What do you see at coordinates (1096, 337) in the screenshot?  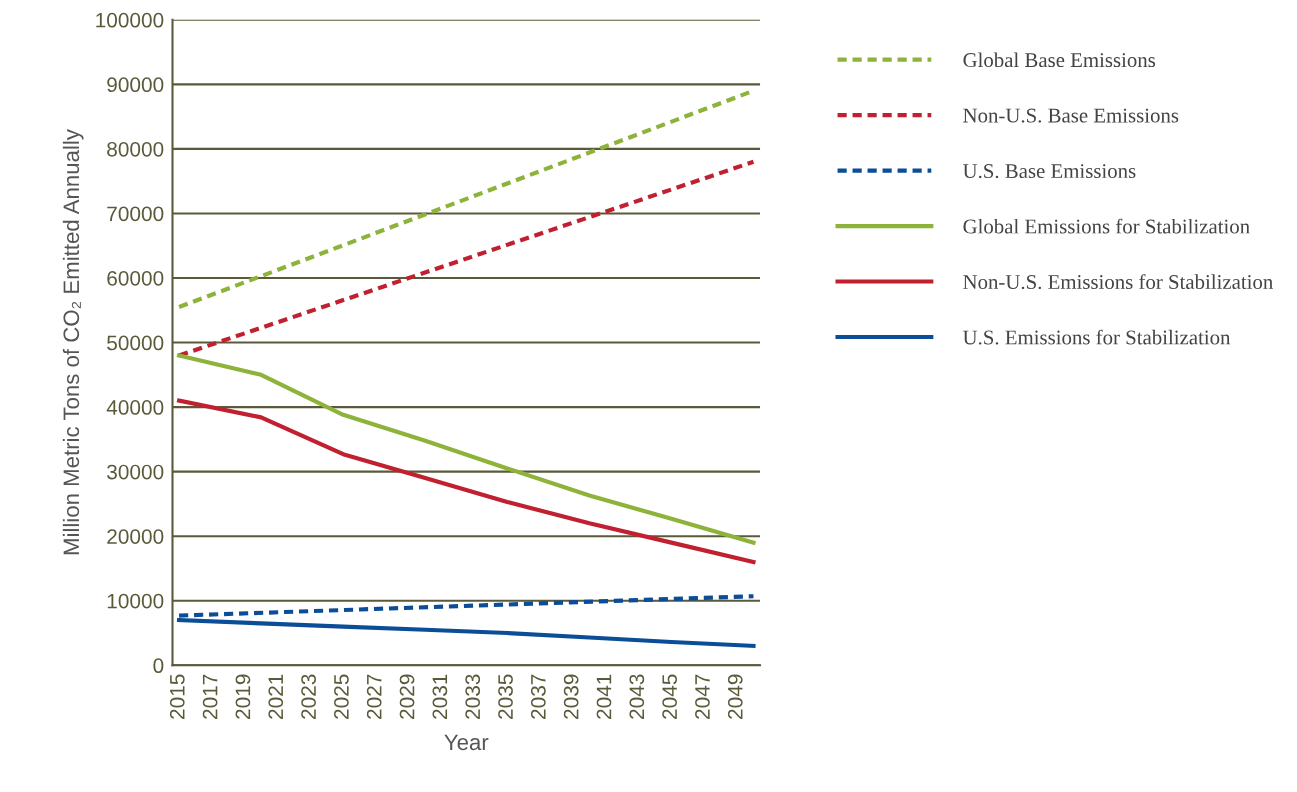 I see `legend-label: U.S. Emissions for Stabilization` at bounding box center [1096, 337].